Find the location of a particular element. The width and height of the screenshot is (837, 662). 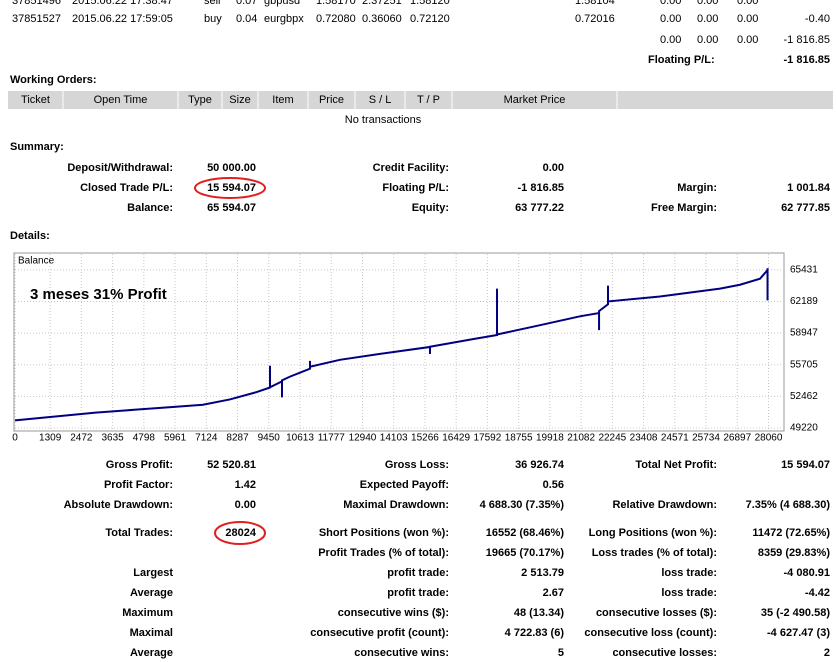

x-tick-label: 12940 is located at coordinates (363, 438).